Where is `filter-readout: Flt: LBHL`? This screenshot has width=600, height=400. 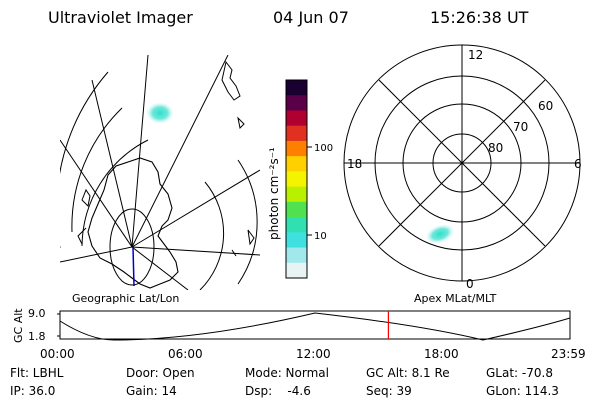
filter-readout: Flt: LBHL is located at coordinates (37, 373).